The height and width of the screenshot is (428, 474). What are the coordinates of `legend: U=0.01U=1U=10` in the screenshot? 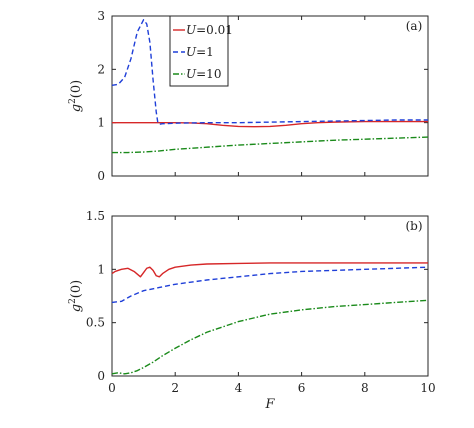 It's located at (201, 51).